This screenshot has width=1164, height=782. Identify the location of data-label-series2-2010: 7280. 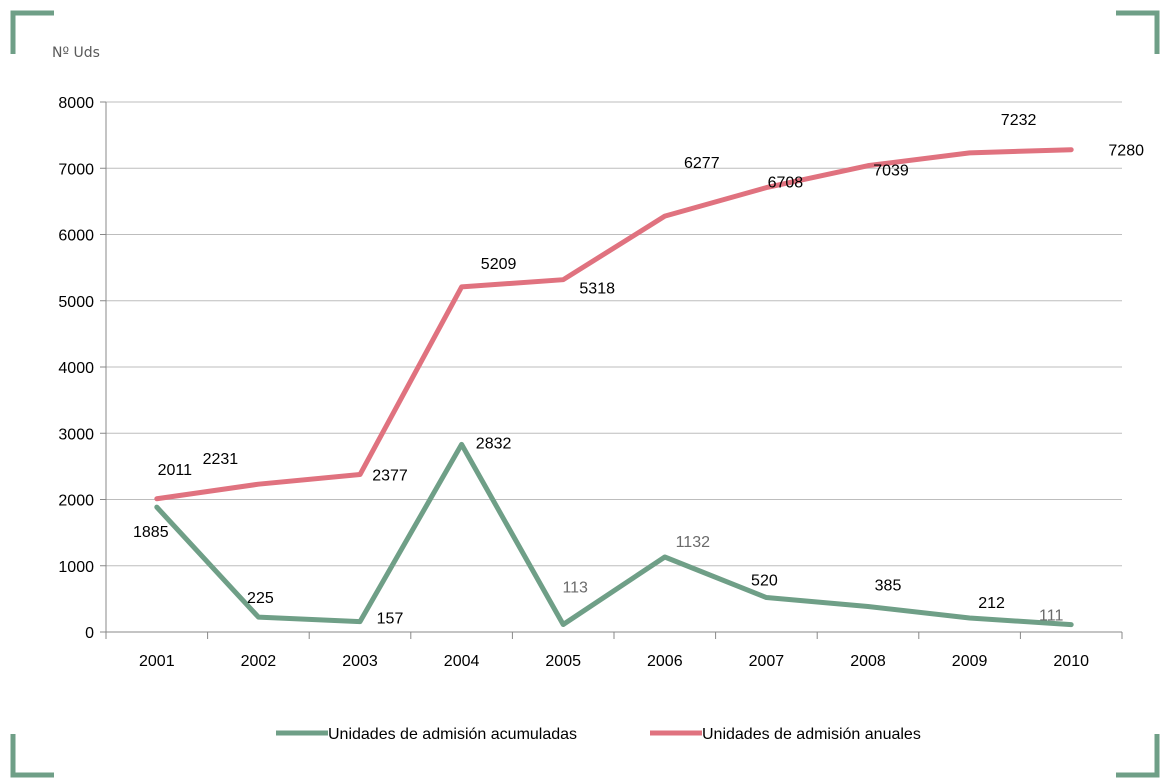
(1126, 151).